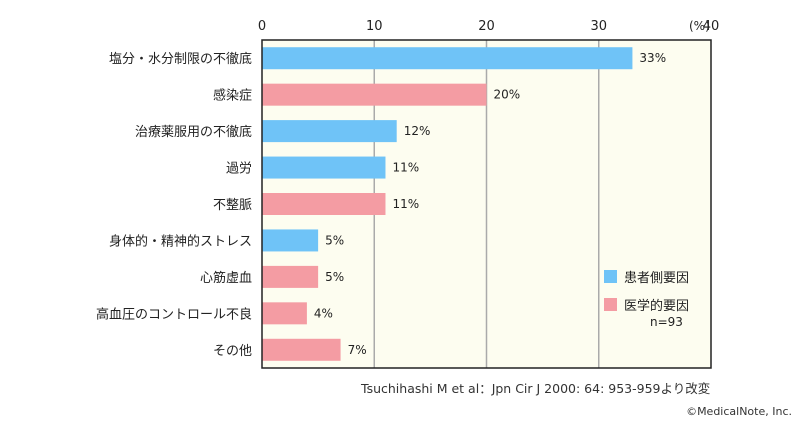  I want to click on data-label: 33%, so click(652, 58).